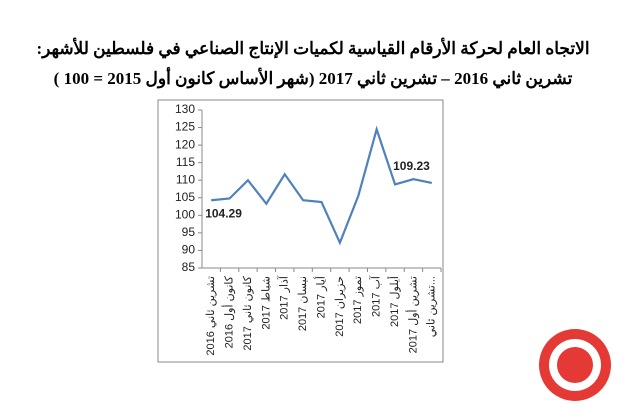  What do you see at coordinates (185, 179) in the screenshot?
I see `y-tick-label: 110` at bounding box center [185, 179].